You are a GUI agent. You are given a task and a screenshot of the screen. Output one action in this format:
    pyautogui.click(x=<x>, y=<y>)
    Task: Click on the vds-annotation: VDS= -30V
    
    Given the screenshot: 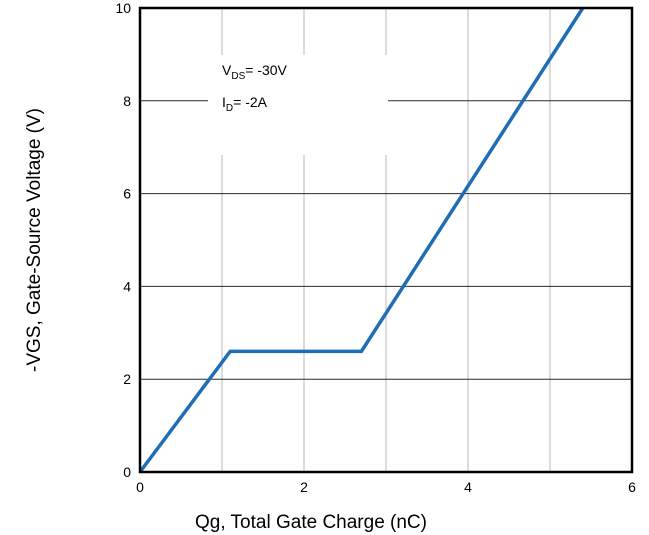 What is the action you would take?
    pyautogui.click(x=255, y=72)
    